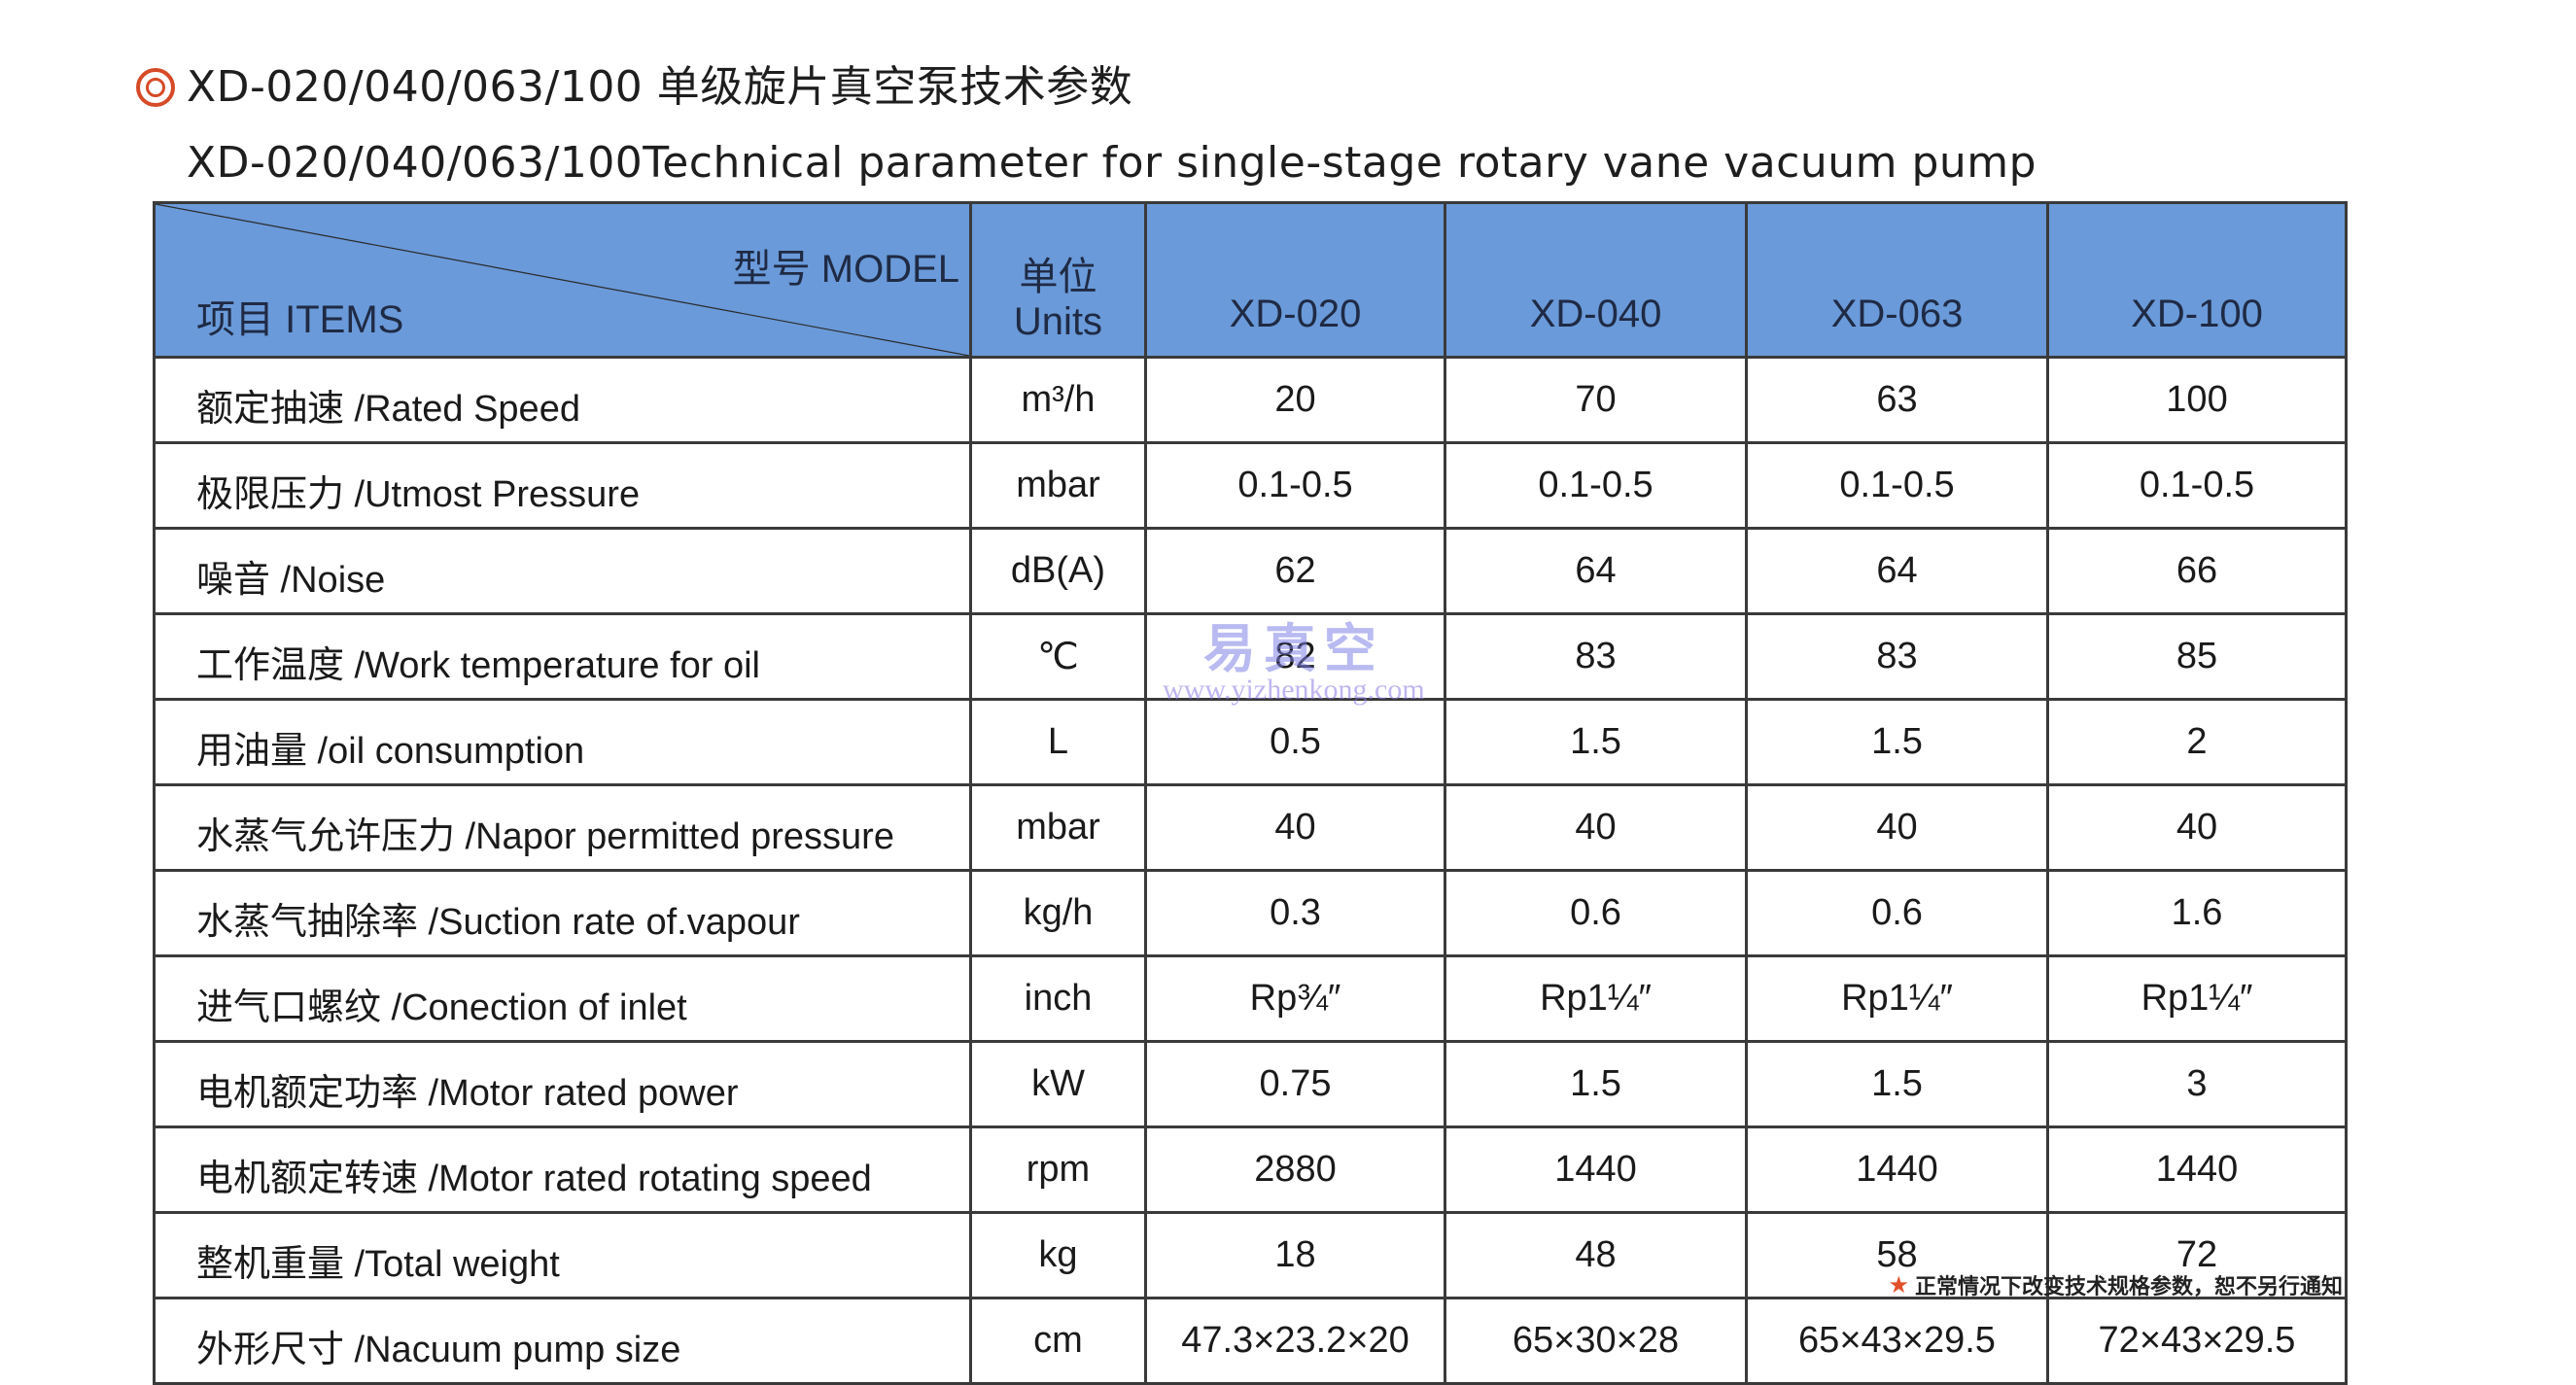 This screenshot has width=2576, height=1385. What do you see at coordinates (1058, 913) in the screenshot?
I see `unit-cell: kg/h` at bounding box center [1058, 913].